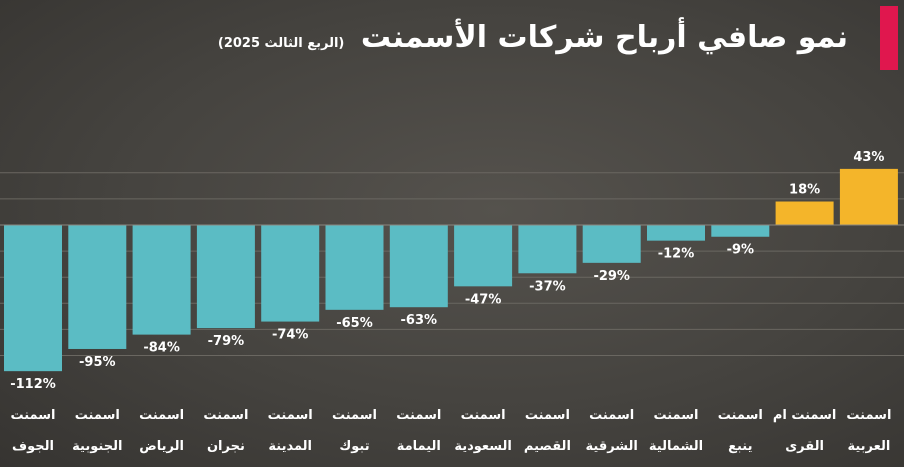 The height and width of the screenshot is (467, 904). What do you see at coordinates (547, 446) in the screenshot?
I see `category-label: القصيم` at bounding box center [547, 446].